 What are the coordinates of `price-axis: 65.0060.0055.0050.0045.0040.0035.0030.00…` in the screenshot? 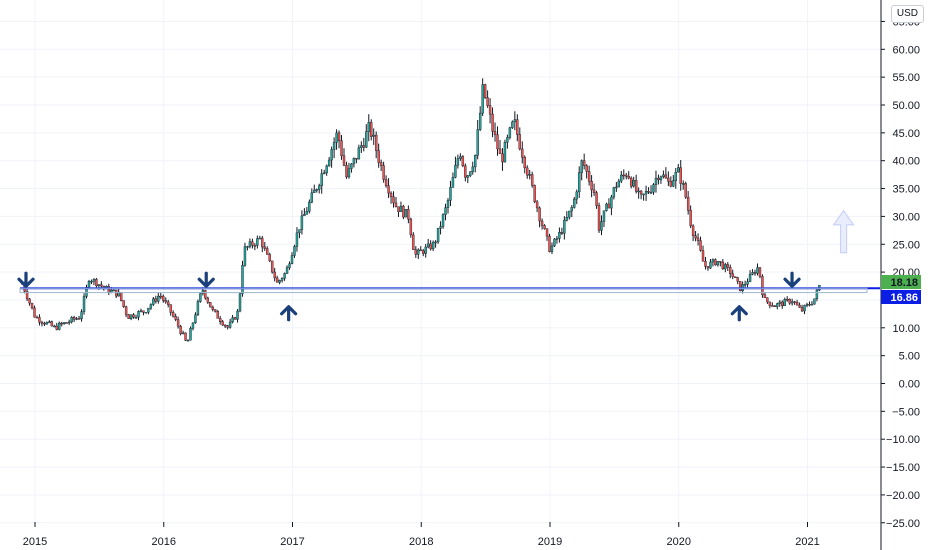 It's located at (900, 273).